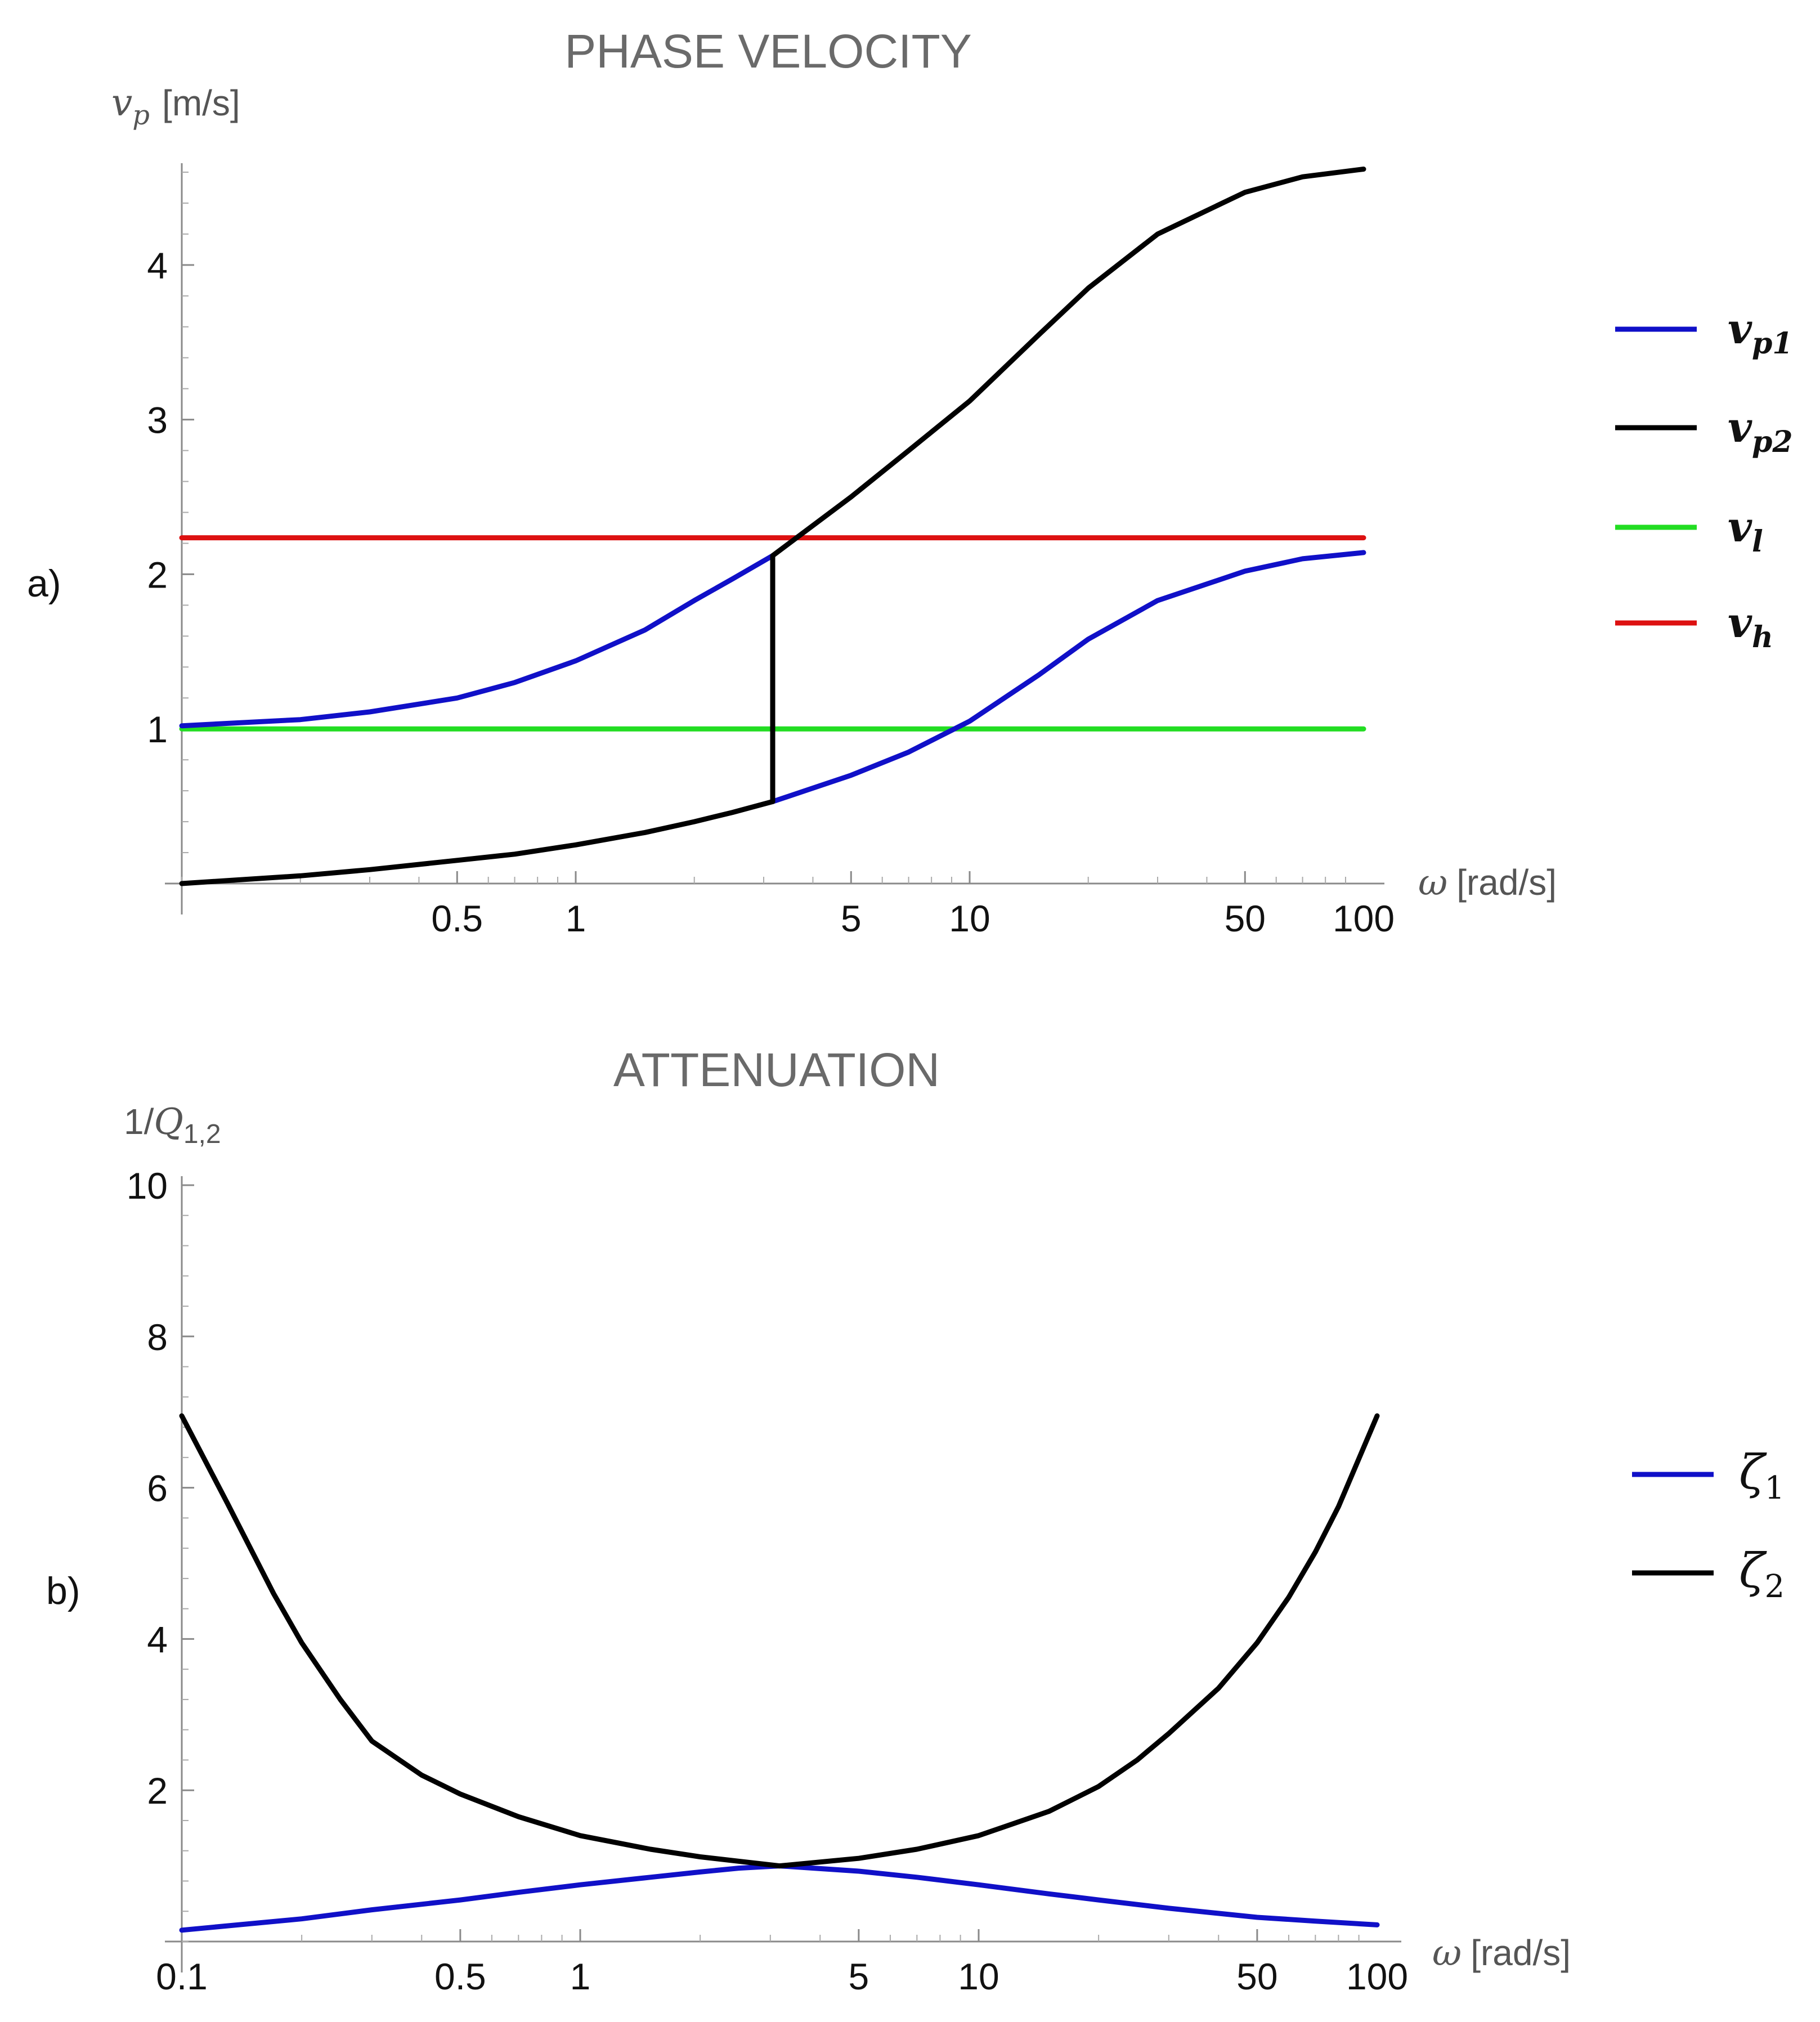 The width and height of the screenshot is (1820, 2022). I want to click on panel-a-y-axis-unit: [m/s], so click(201, 103).